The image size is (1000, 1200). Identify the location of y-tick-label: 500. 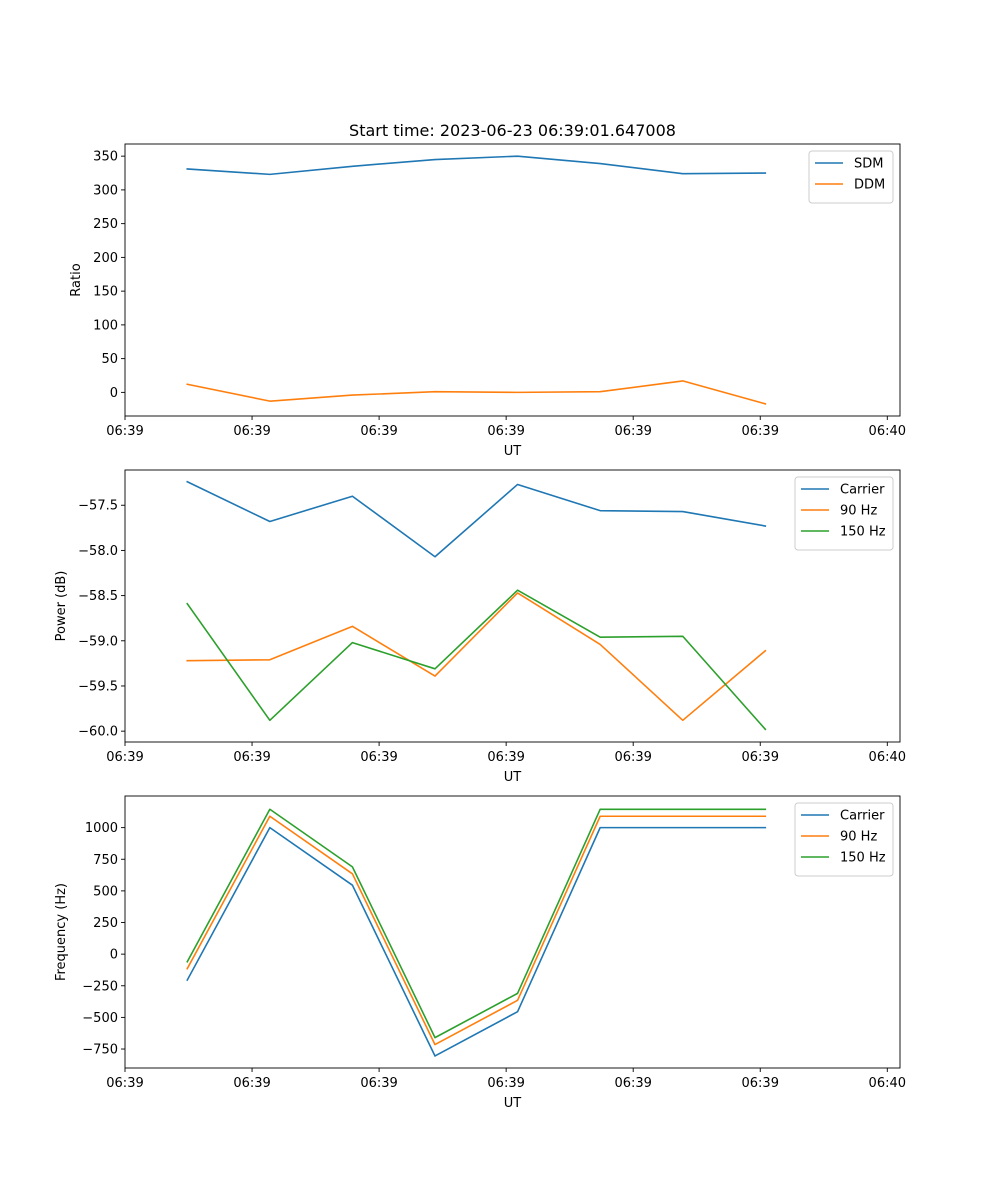
(105, 891).